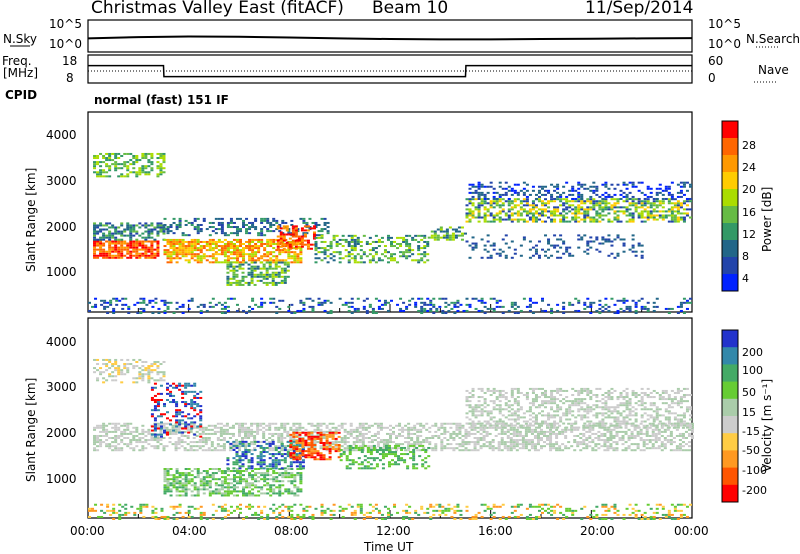 The height and width of the screenshot is (554, 800). What do you see at coordinates (65, 44) in the screenshot?
I see `nsky-tick-low: 10^0` at bounding box center [65, 44].